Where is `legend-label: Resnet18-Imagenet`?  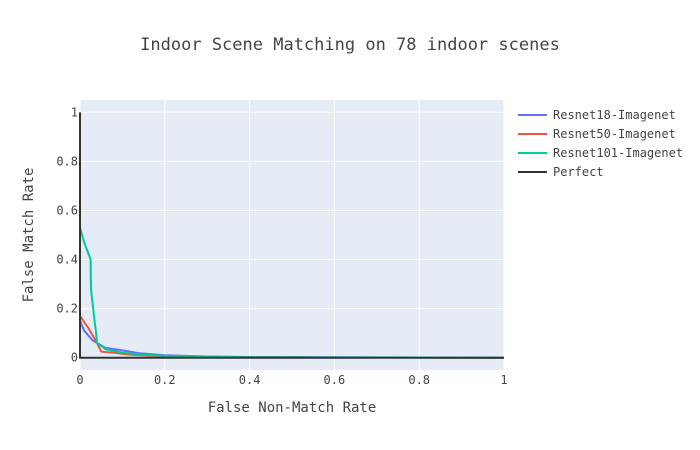 legend-label: Resnet18-Imagenet is located at coordinates (614, 115).